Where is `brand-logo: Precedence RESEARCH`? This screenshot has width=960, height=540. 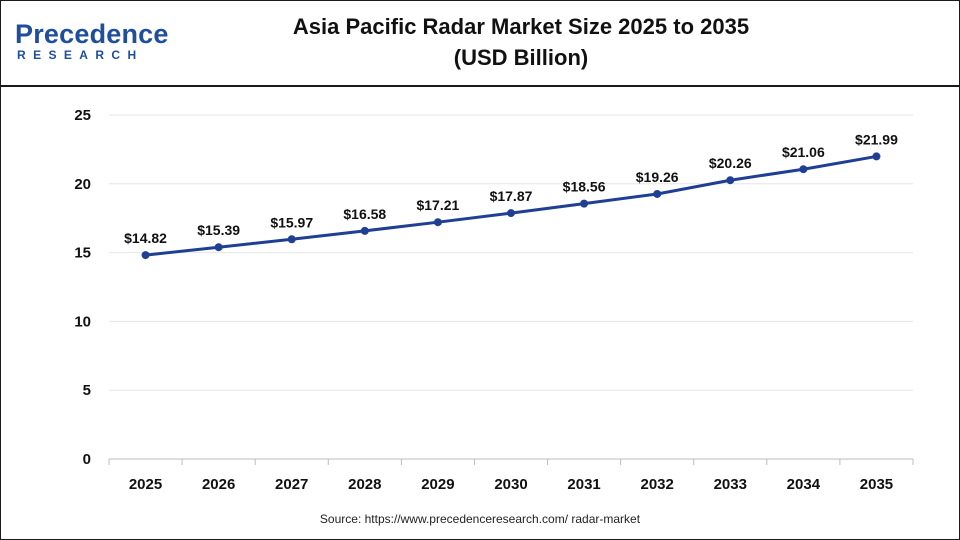 brand-logo: Precedence RESEARCH is located at coordinates (91, 43).